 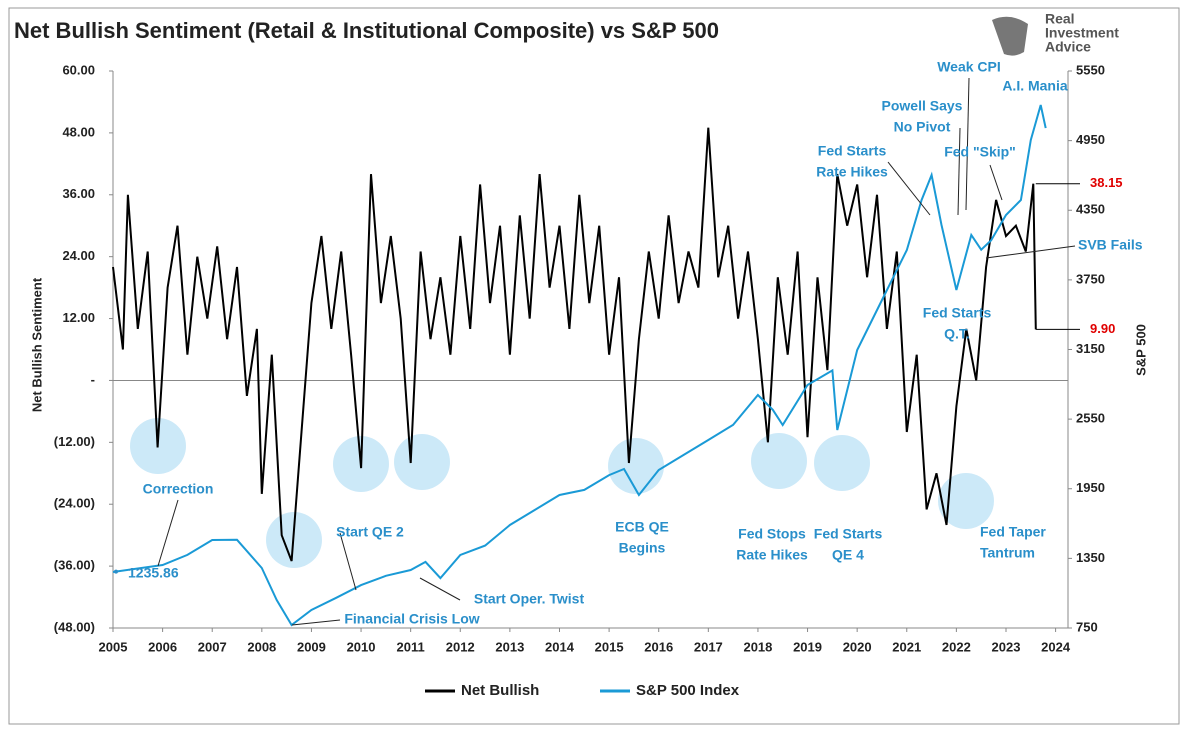 What do you see at coordinates (1140, 350) in the screenshot?
I see `y2-axis-title: S&P 500` at bounding box center [1140, 350].